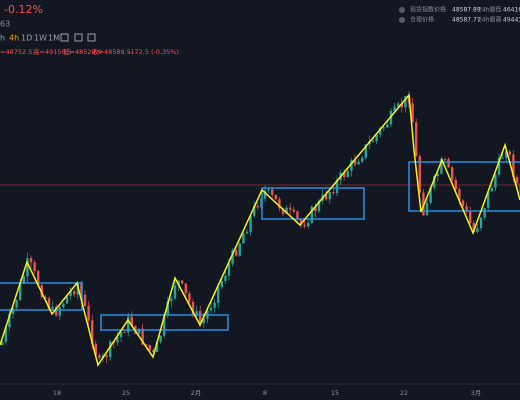 Image resolution: width=520 pixels, height=400 pixels. What do you see at coordinates (466, 20) in the screenshot?
I see `stat-value: 48587.77` at bounding box center [466, 20].